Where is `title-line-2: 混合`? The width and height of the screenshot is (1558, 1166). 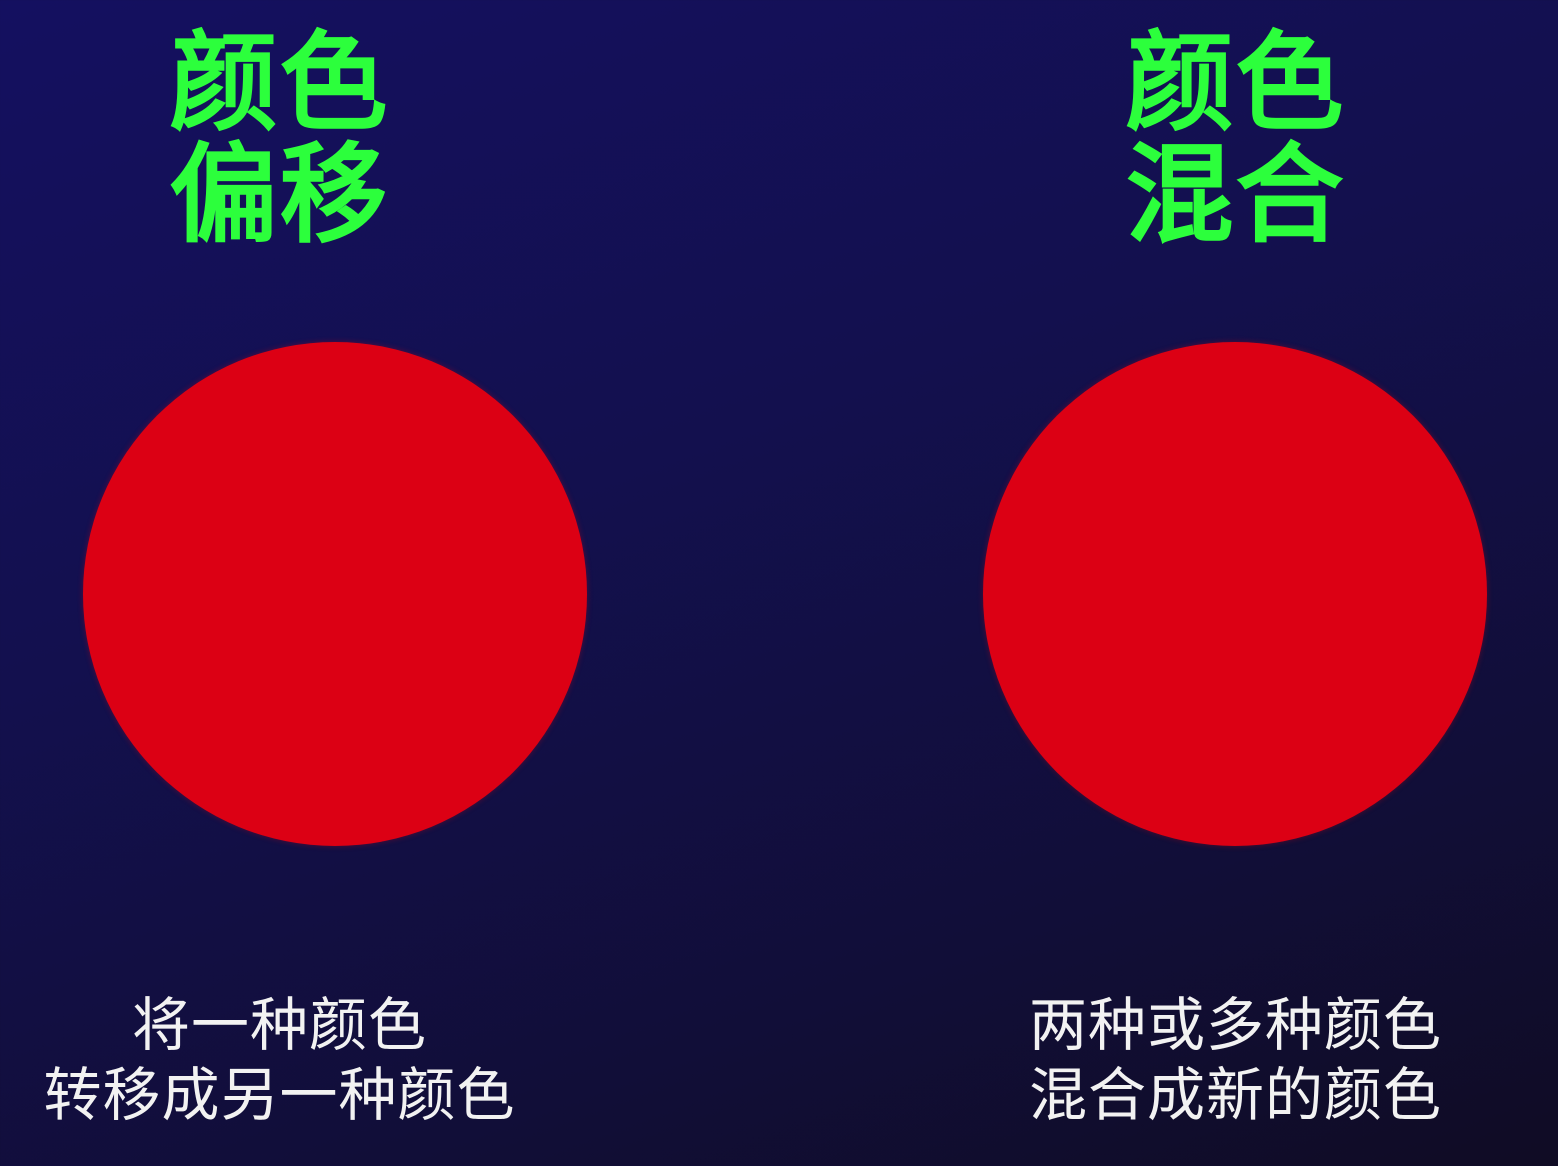
title-line-2: 混合 is located at coordinates (1235, 195).